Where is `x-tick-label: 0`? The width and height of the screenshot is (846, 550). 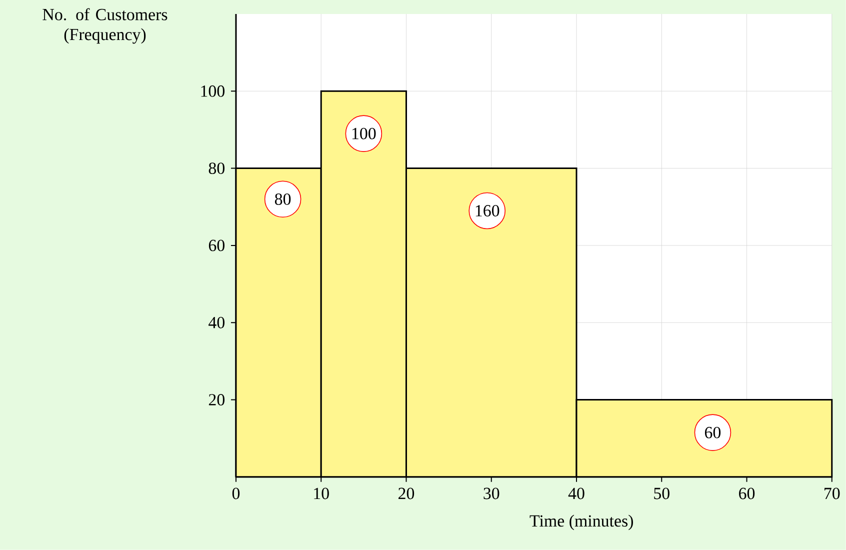
x-tick-label: 0 is located at coordinates (236, 494).